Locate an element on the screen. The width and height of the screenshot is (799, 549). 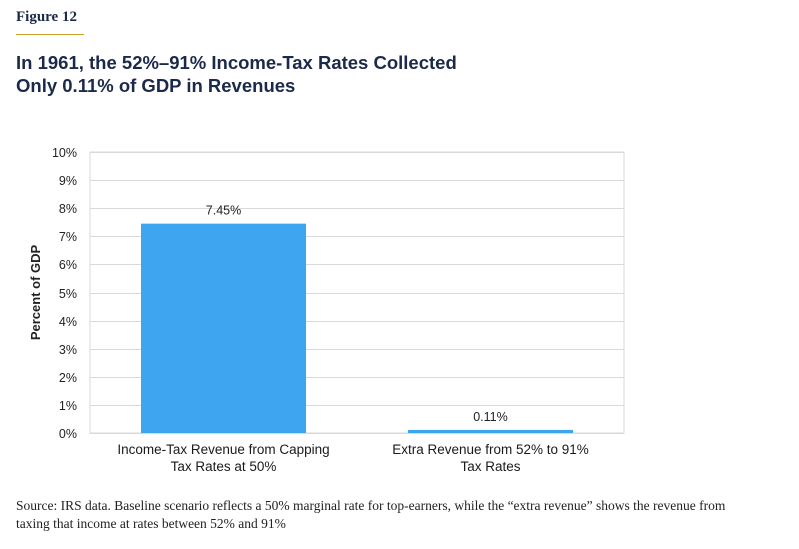
y-tick-label: 4% is located at coordinates (68, 322).